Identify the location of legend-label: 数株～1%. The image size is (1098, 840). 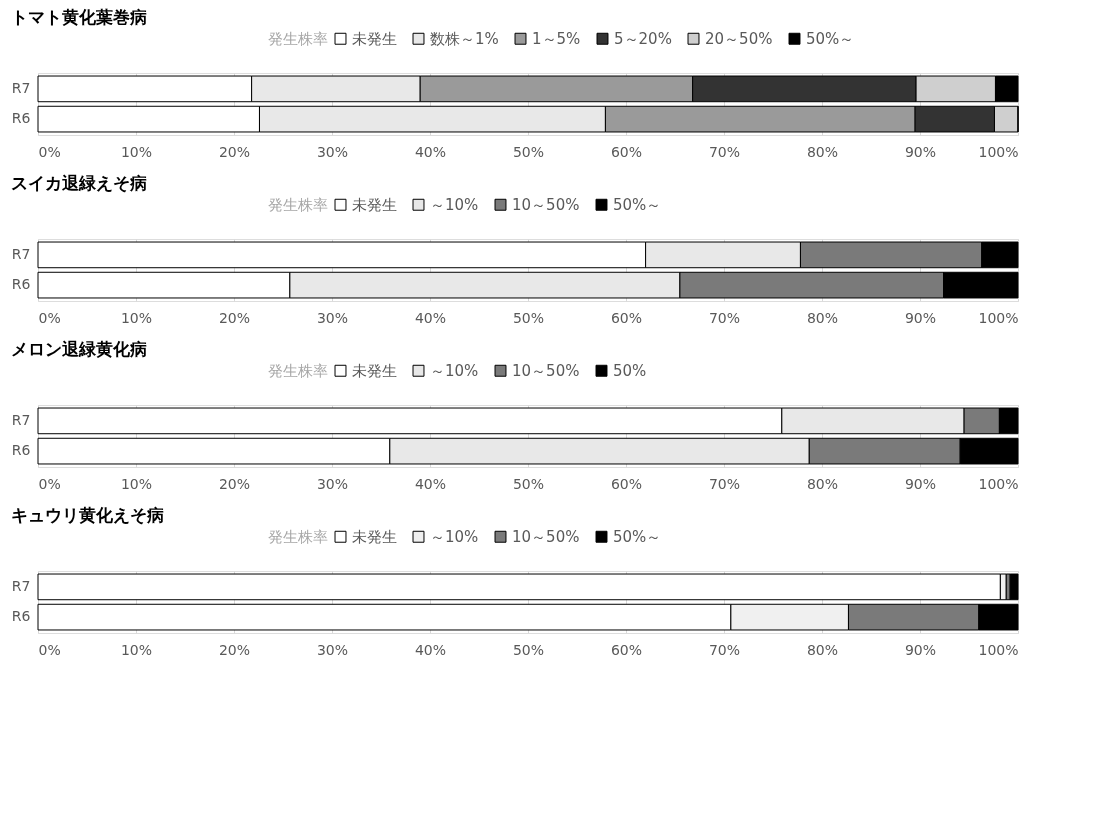
(464, 38).